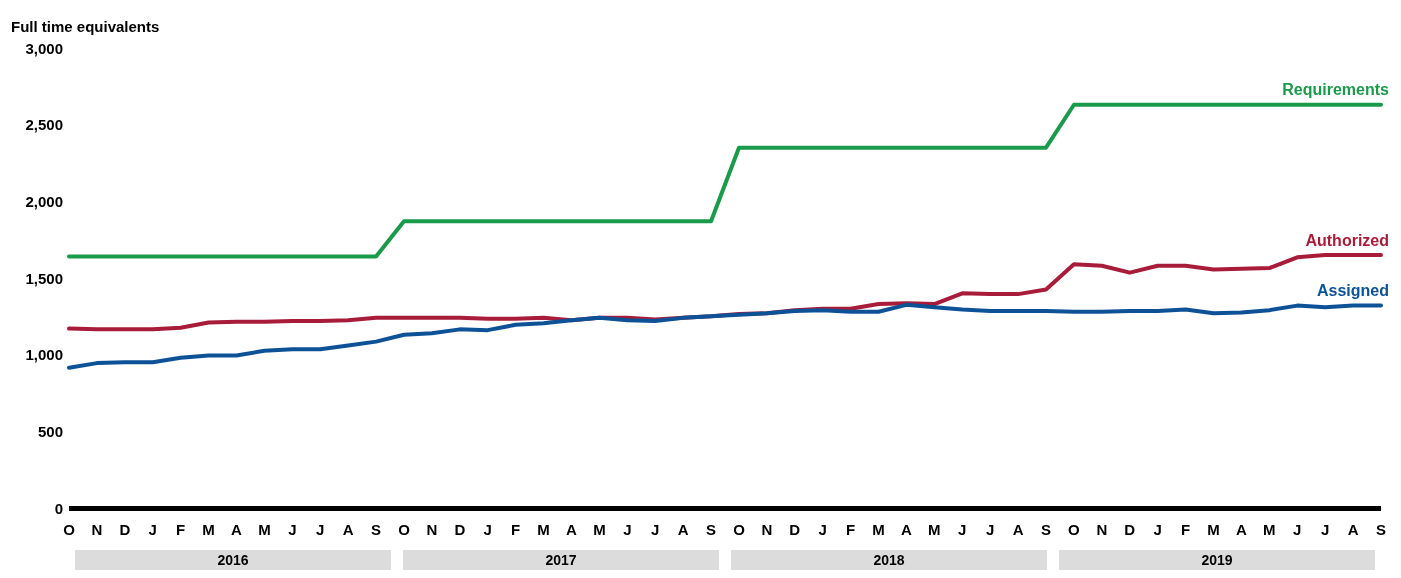 This screenshot has width=1401, height=578. I want to click on text: 2016, so click(233, 560).